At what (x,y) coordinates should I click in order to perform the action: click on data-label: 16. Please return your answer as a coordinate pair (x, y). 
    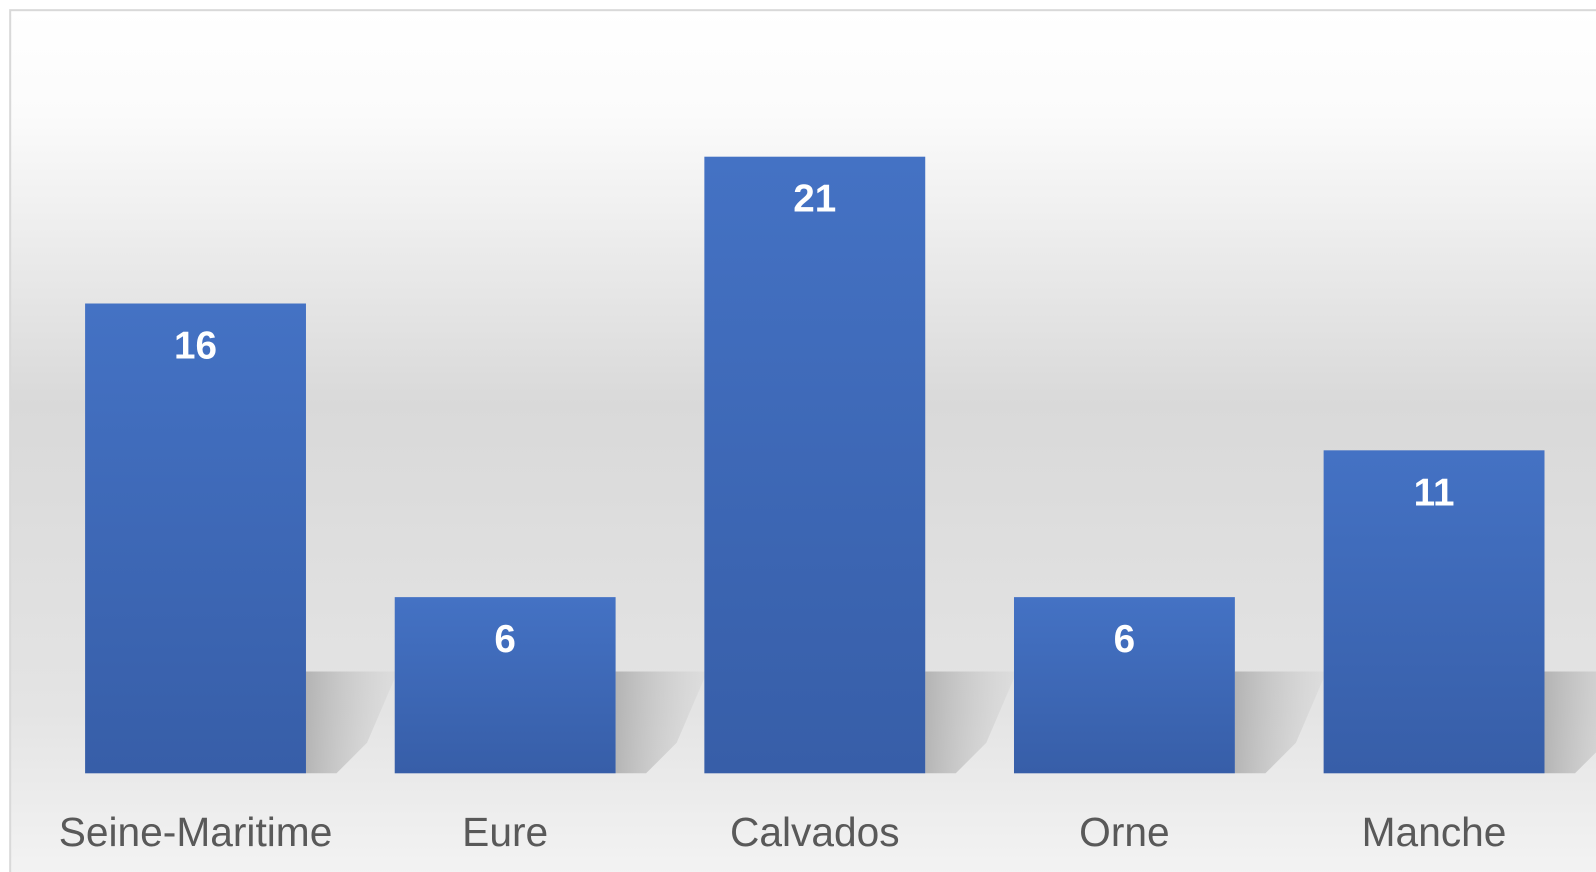
    Looking at the image, I should click on (195, 345).